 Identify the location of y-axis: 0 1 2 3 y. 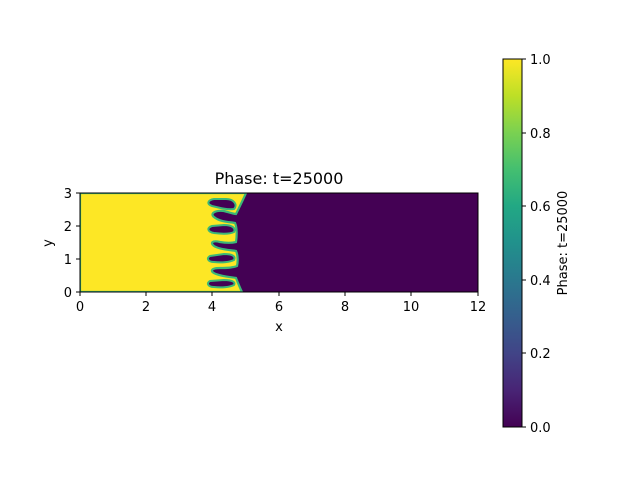
(60, 244).